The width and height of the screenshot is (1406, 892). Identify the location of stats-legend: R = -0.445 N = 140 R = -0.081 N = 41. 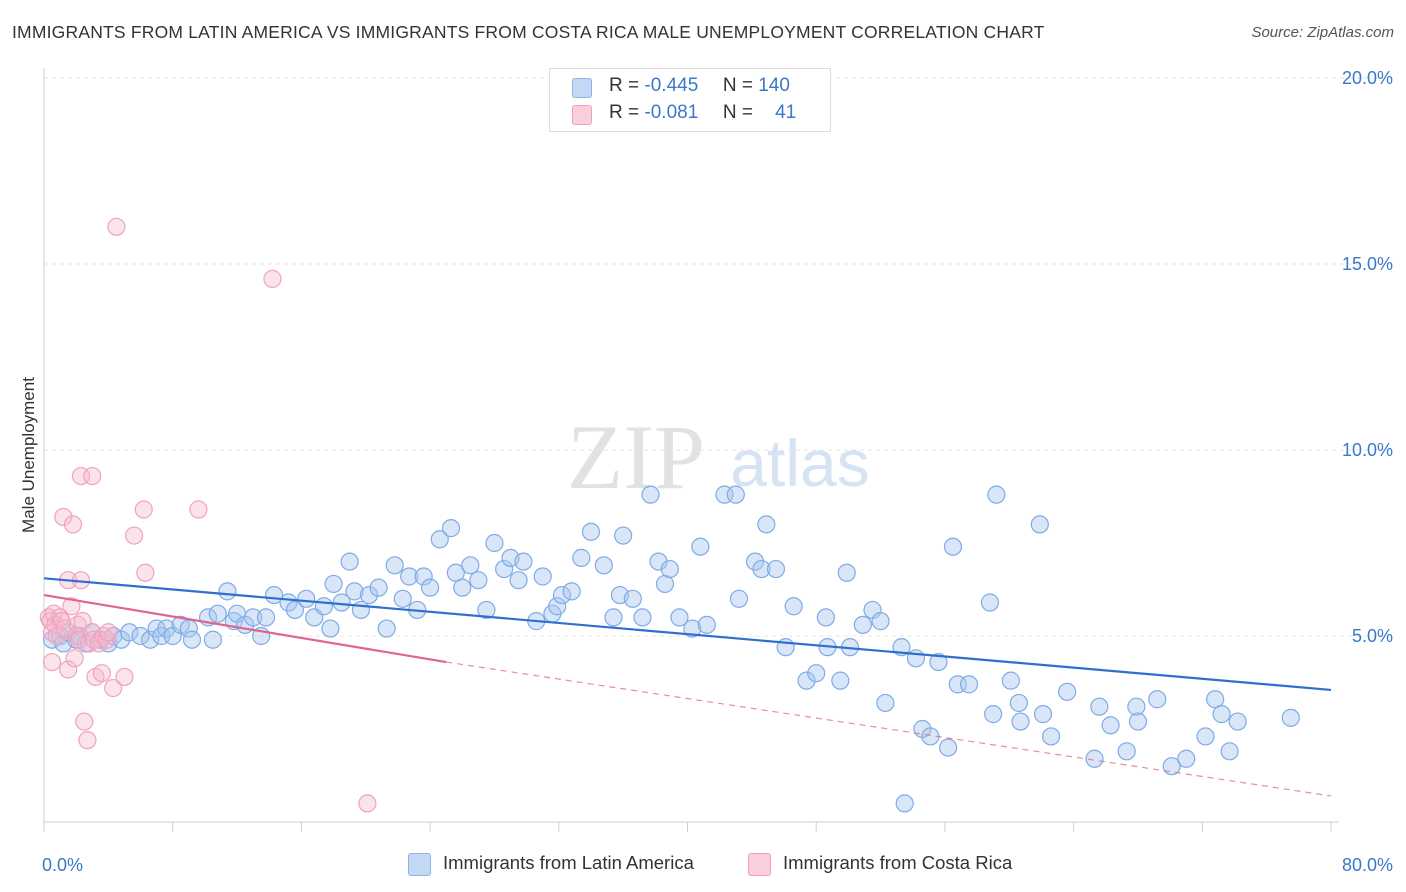
(690, 100).